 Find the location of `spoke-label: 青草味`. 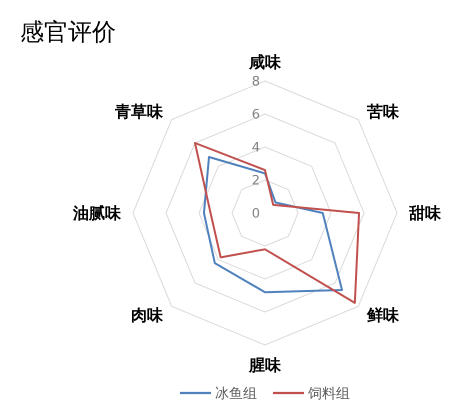

spoke-label: 青草味 is located at coordinates (139, 111).